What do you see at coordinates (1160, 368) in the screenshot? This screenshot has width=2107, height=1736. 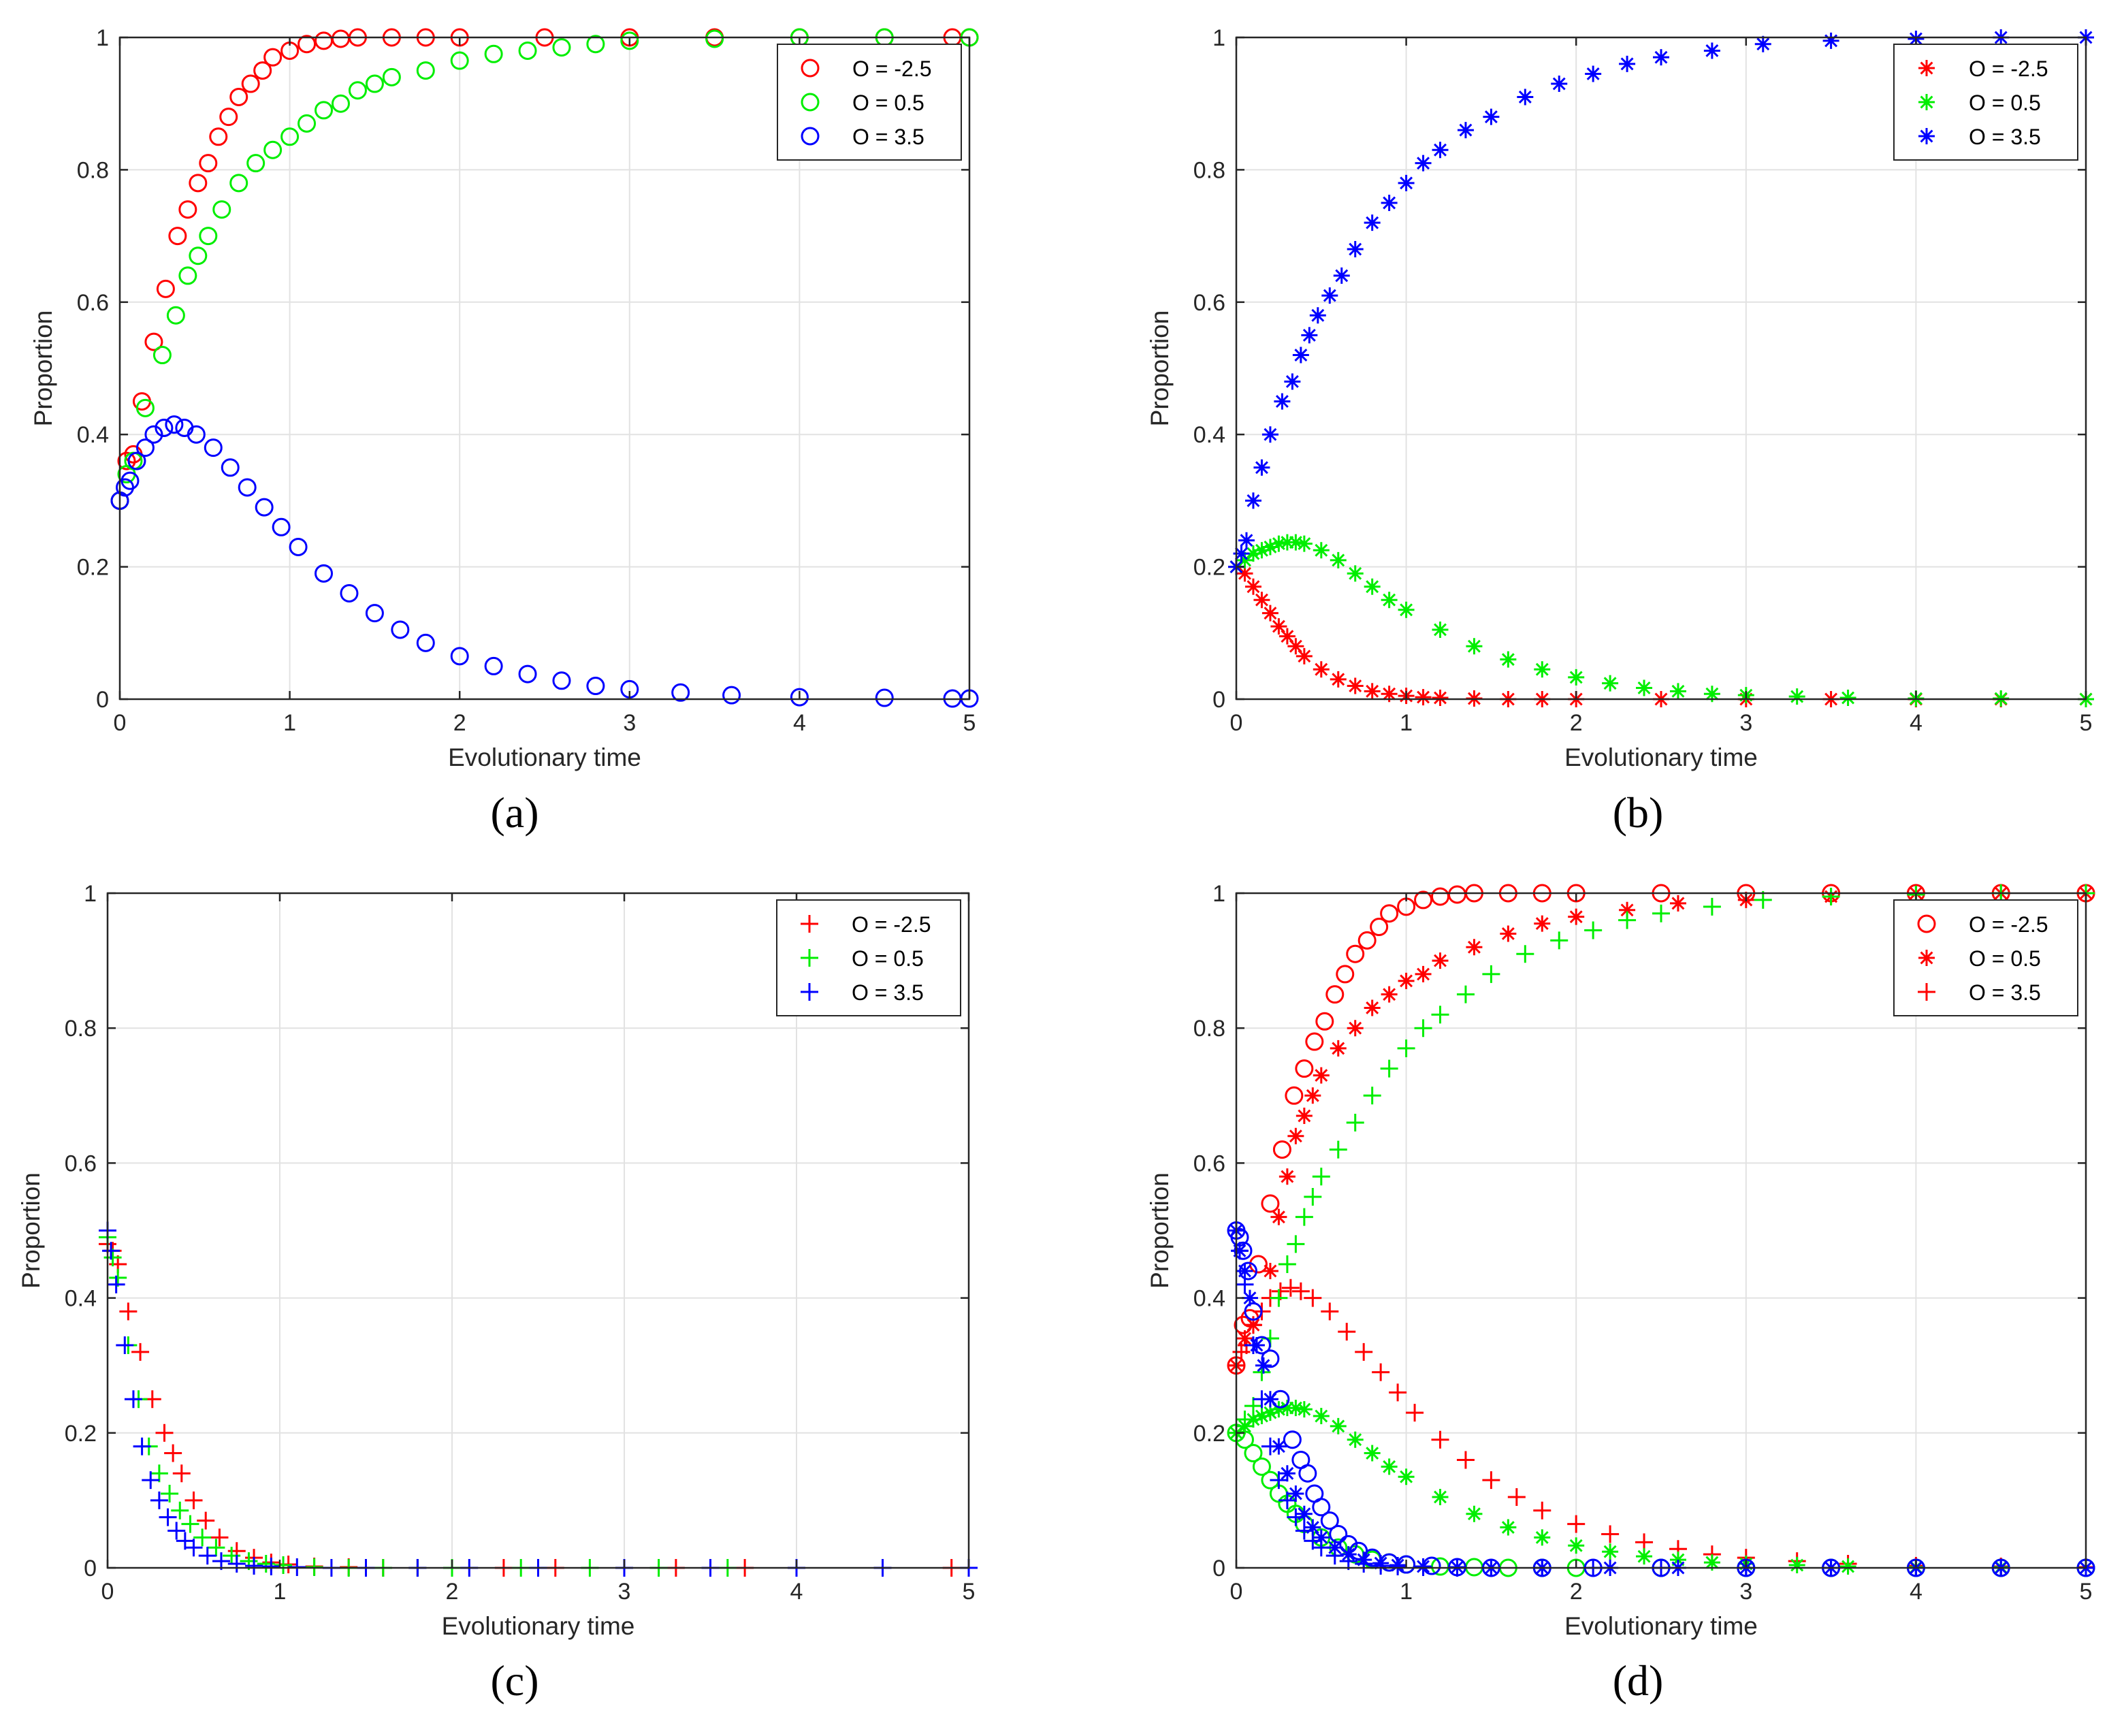 I see `y-axis-label: Proportion` at bounding box center [1160, 368].